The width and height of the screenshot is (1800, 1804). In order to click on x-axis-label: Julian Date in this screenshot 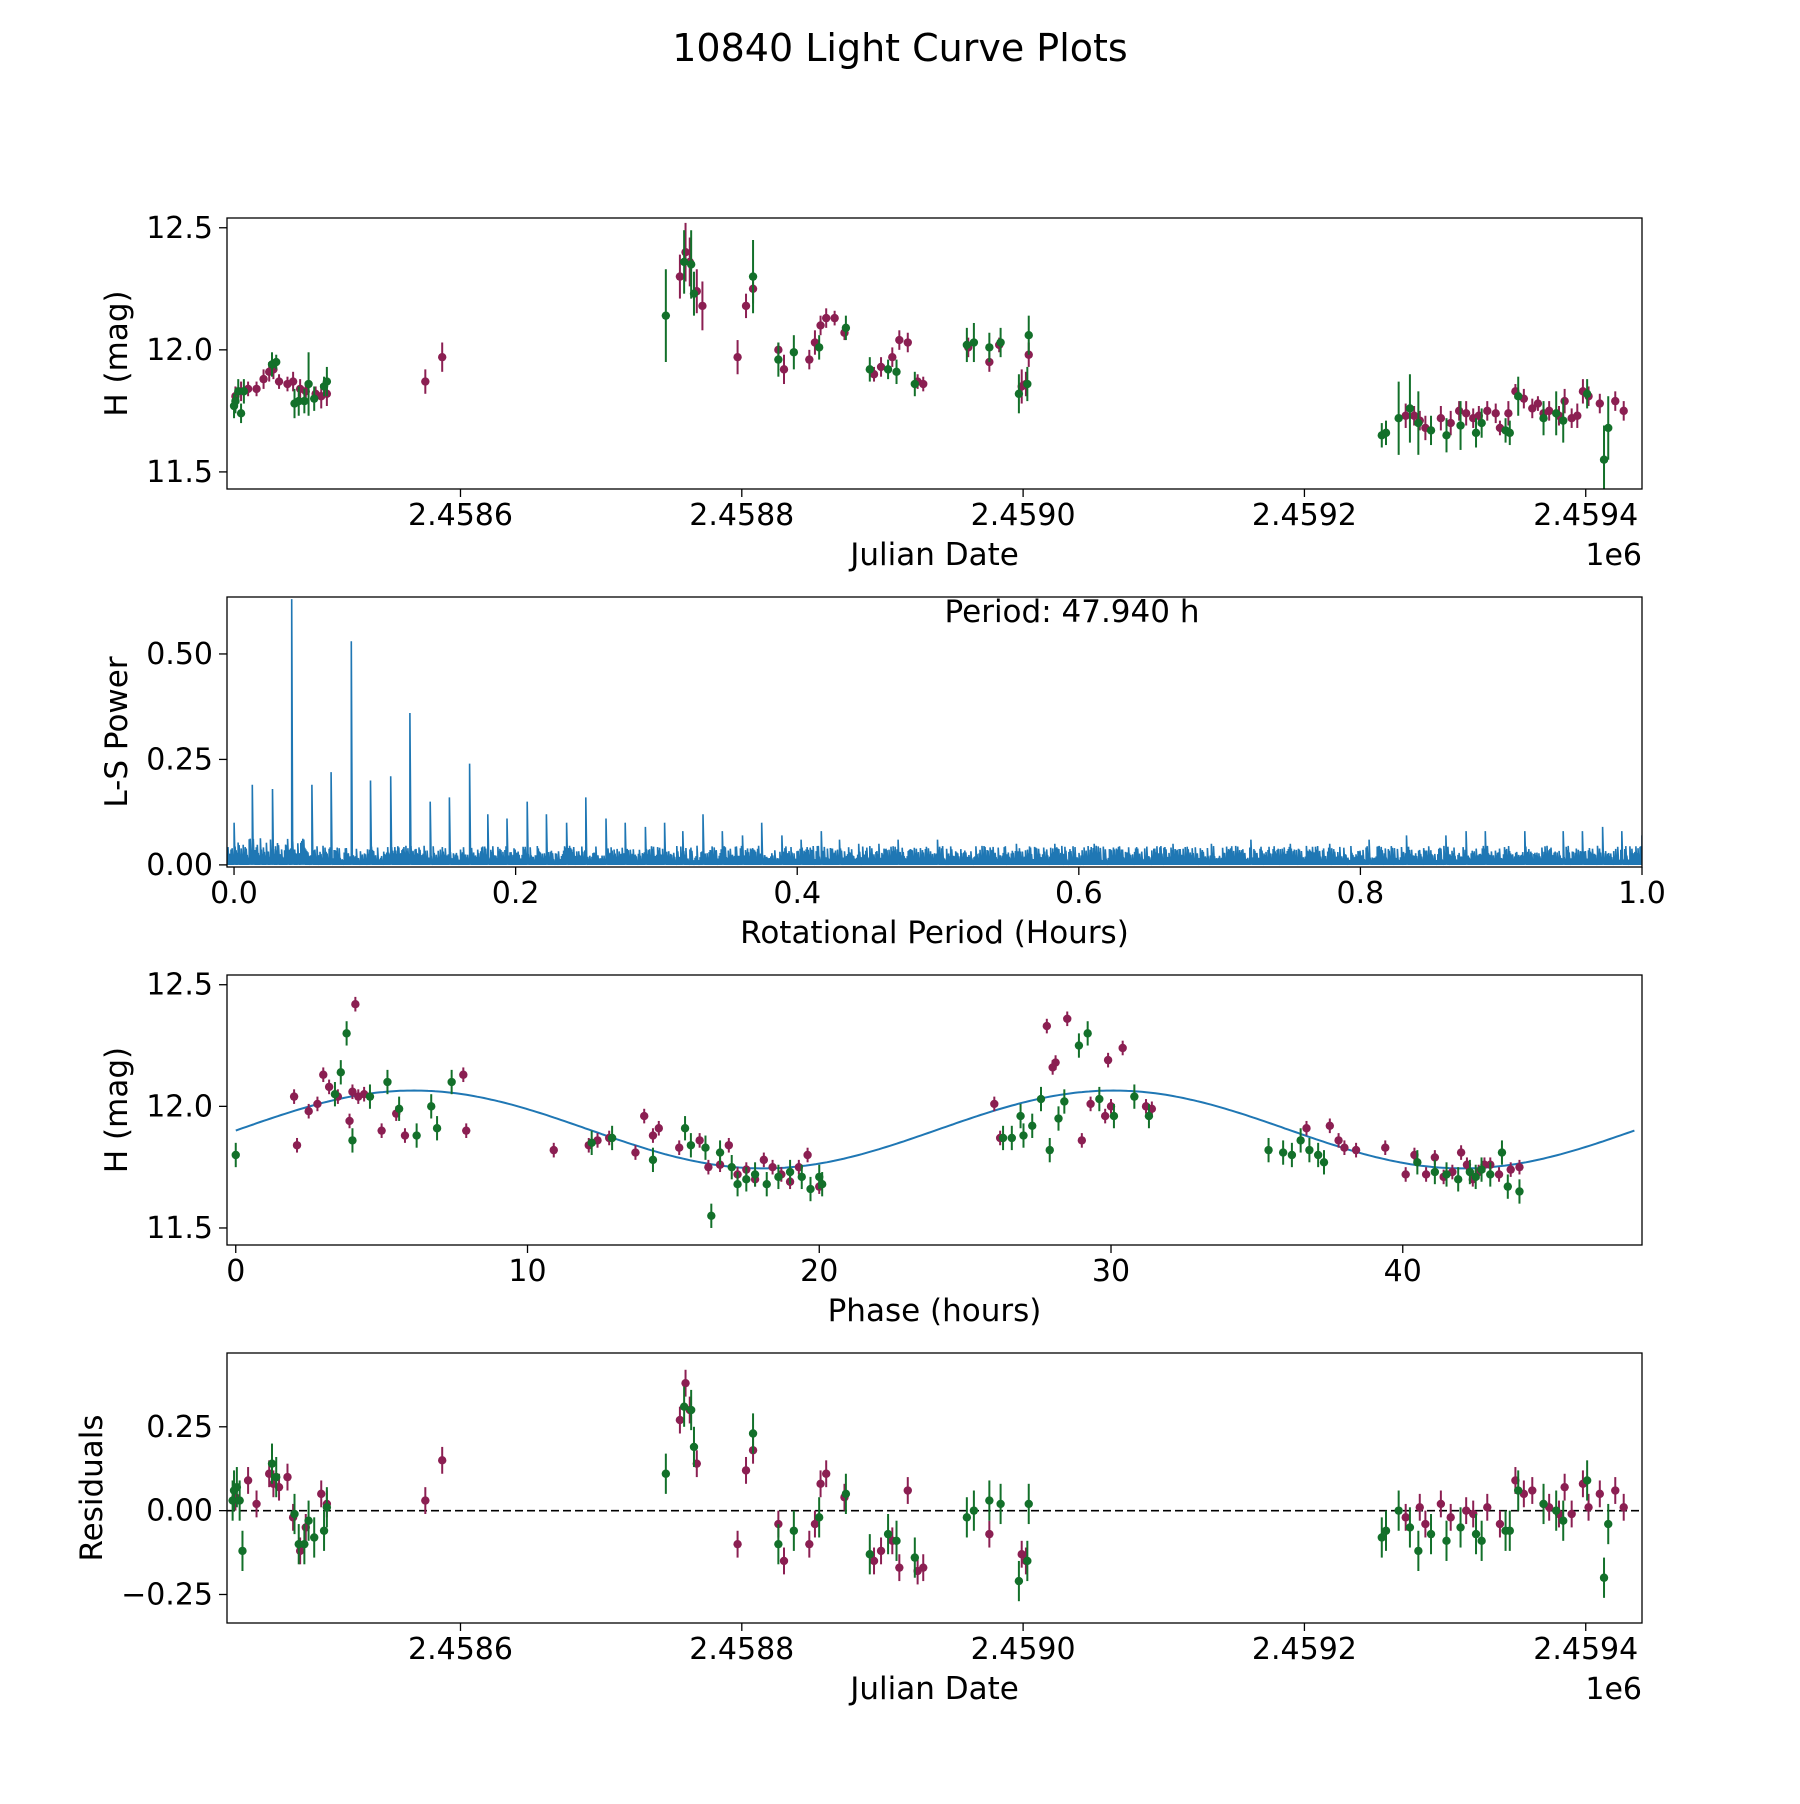, I will do `click(933, 555)`.